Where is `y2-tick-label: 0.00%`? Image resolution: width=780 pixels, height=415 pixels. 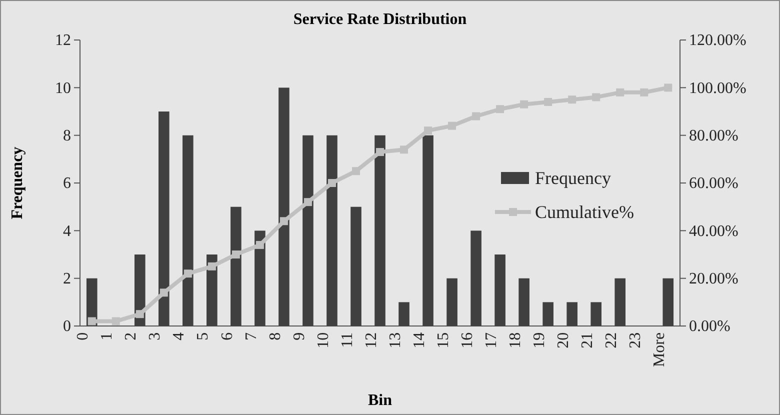
y2-tick-label: 0.00% is located at coordinates (709, 327).